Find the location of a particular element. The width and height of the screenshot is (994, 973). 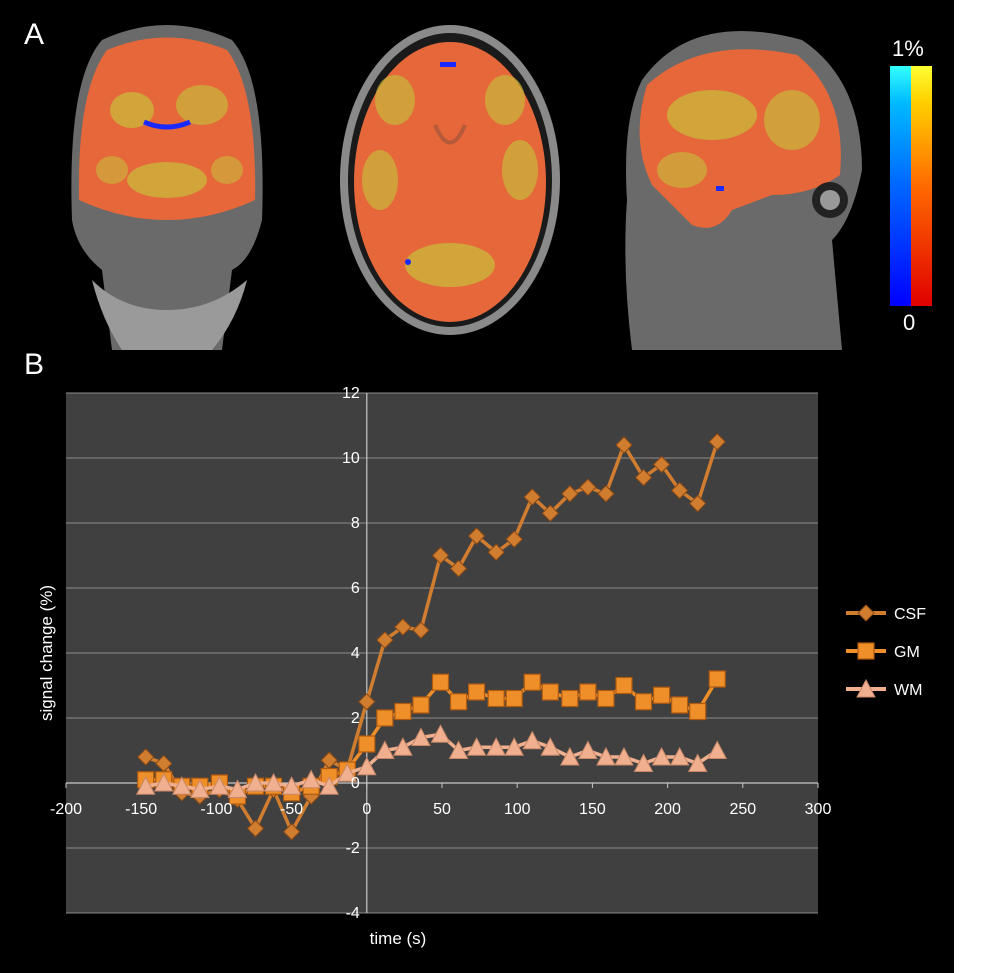

coronal-brain-slice is located at coordinates (167, 187).